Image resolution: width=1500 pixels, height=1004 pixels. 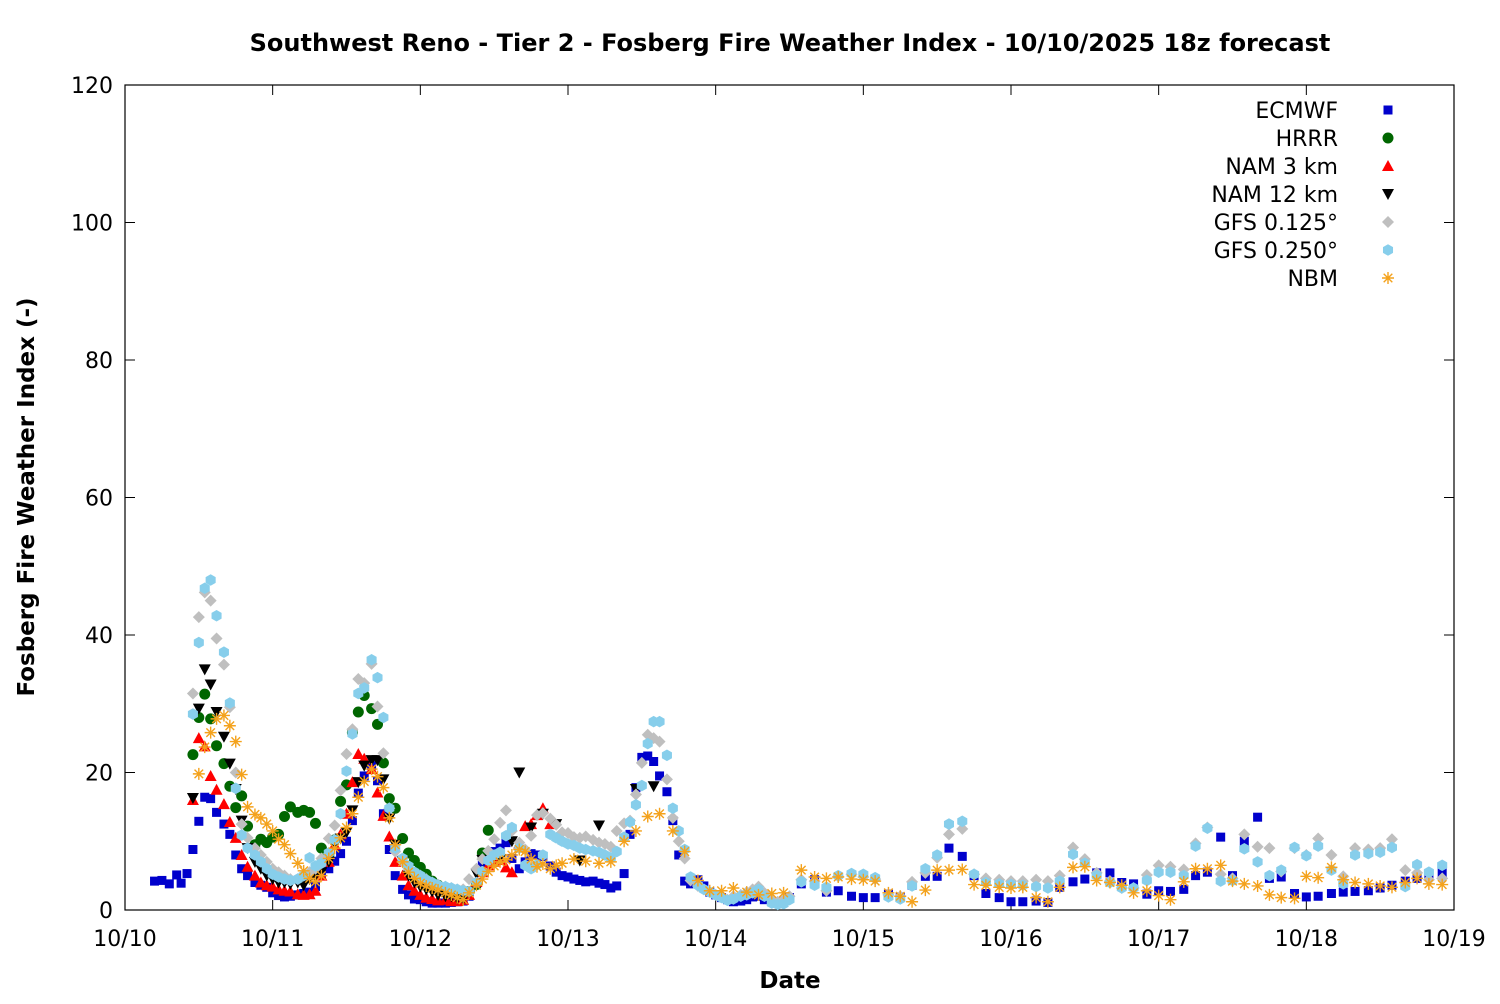 I want to click on legend-marker, so click(x=1388, y=250).